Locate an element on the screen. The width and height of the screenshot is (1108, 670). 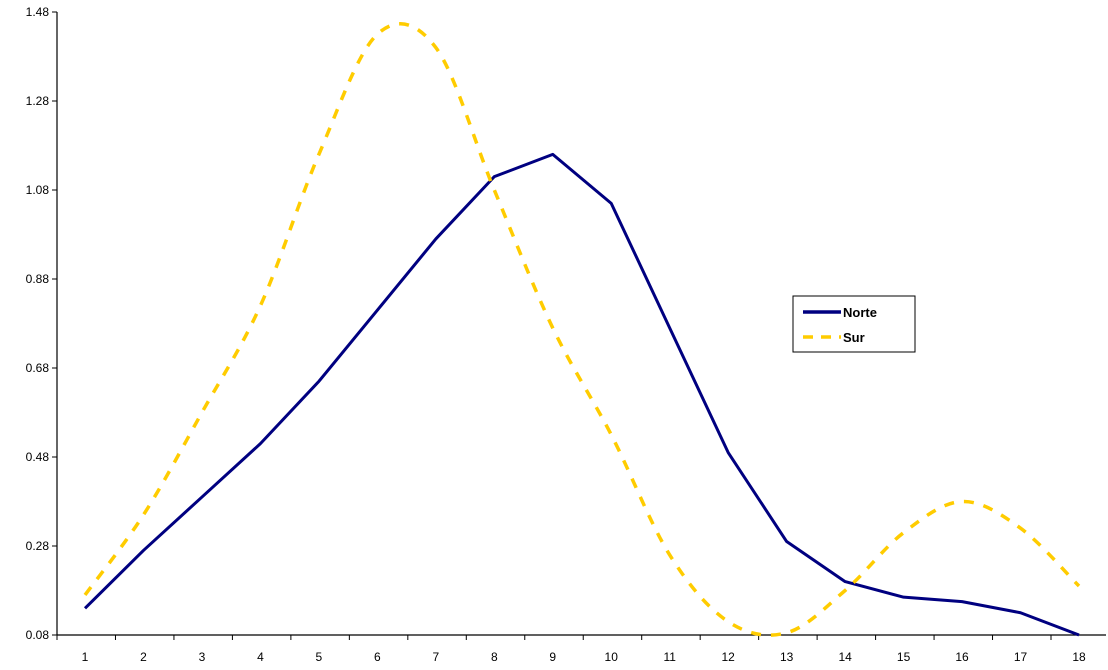
legend: Norte Sur is located at coordinates (854, 324).